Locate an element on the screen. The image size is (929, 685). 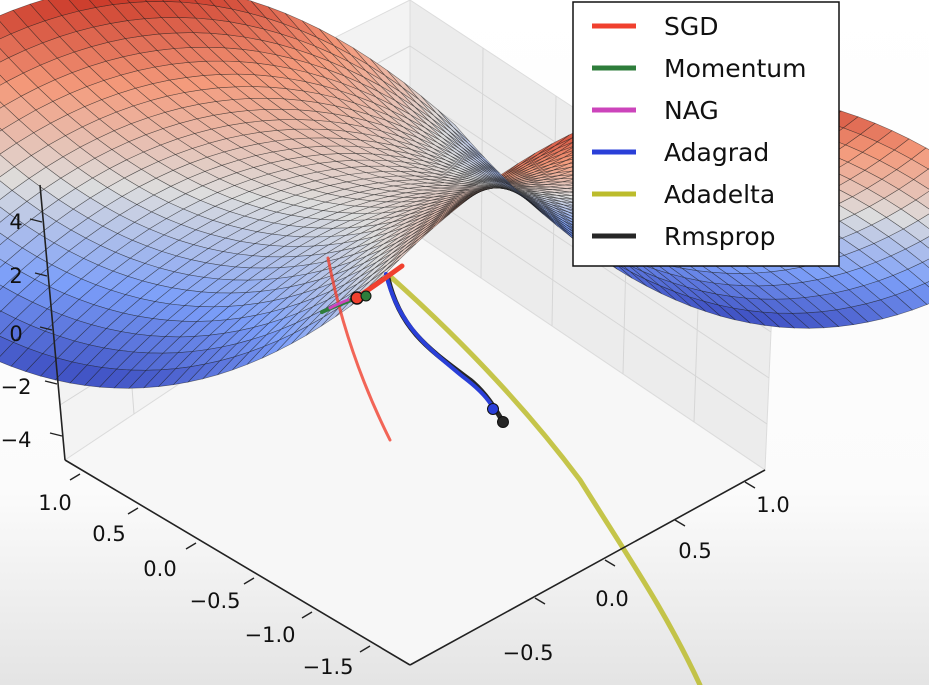
legend-box is located at coordinates (706, 134).